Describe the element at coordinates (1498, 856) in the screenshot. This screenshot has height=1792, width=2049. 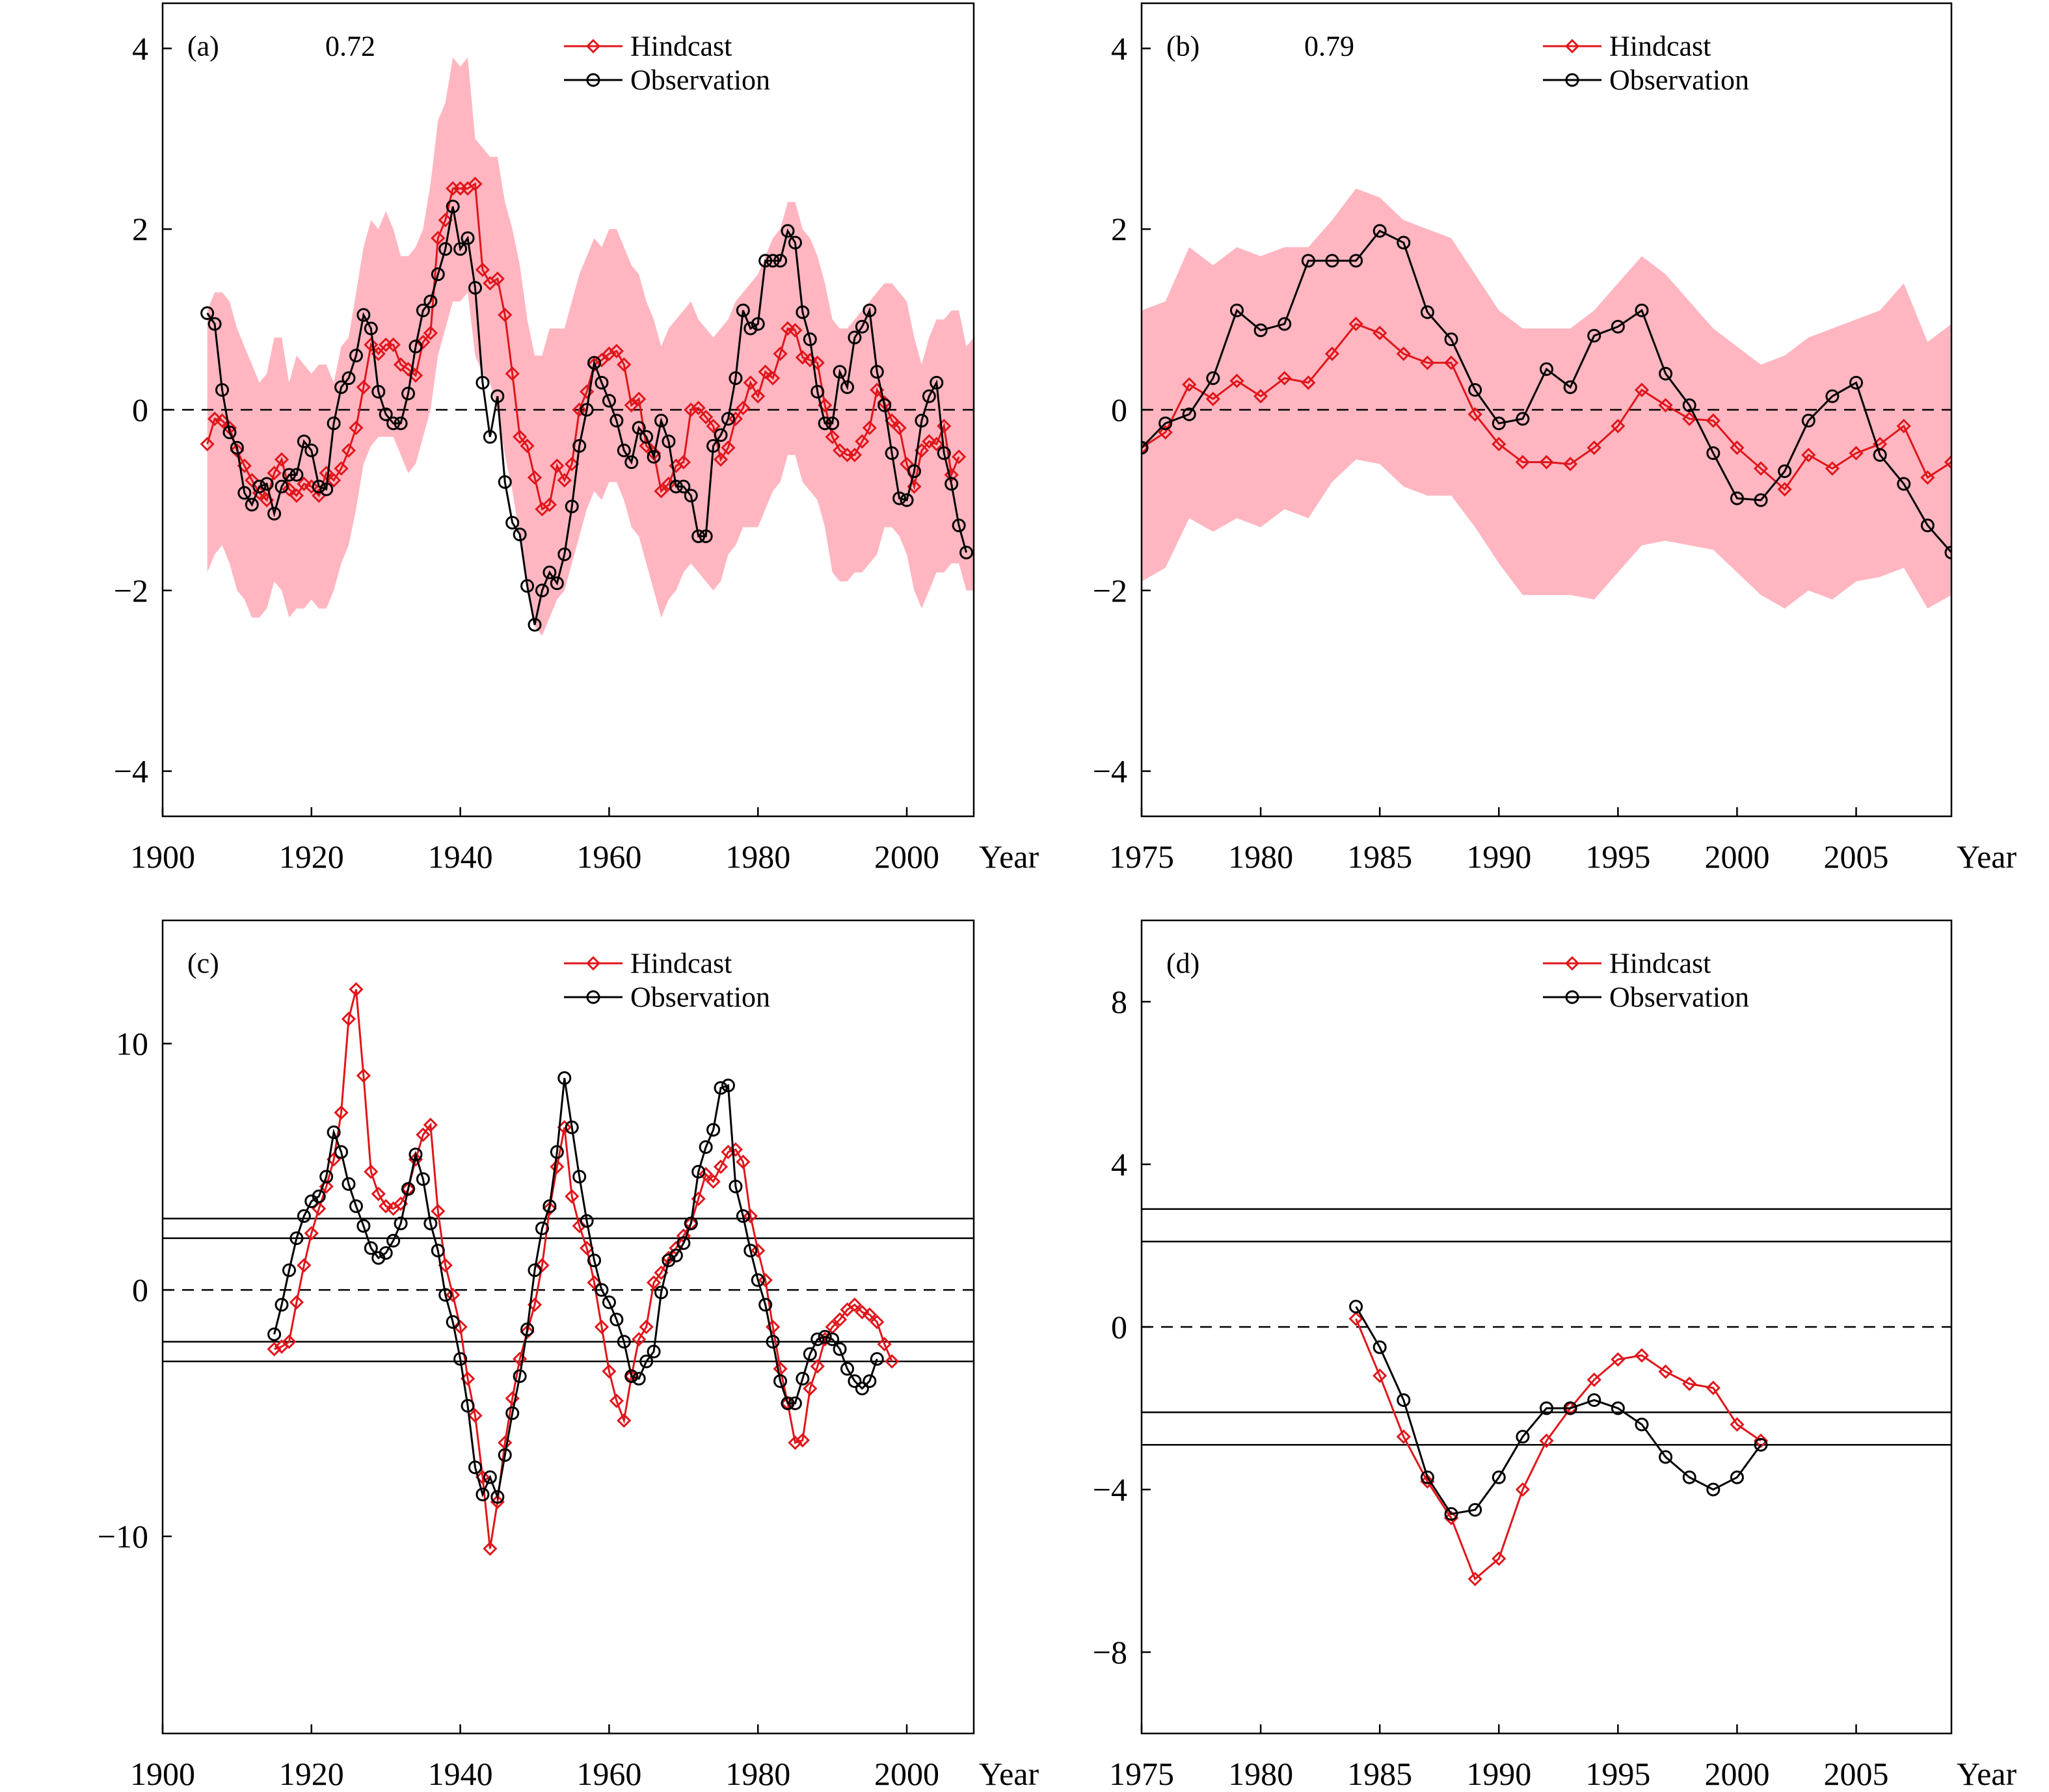
I see `x-tick-label: 1990` at that location.